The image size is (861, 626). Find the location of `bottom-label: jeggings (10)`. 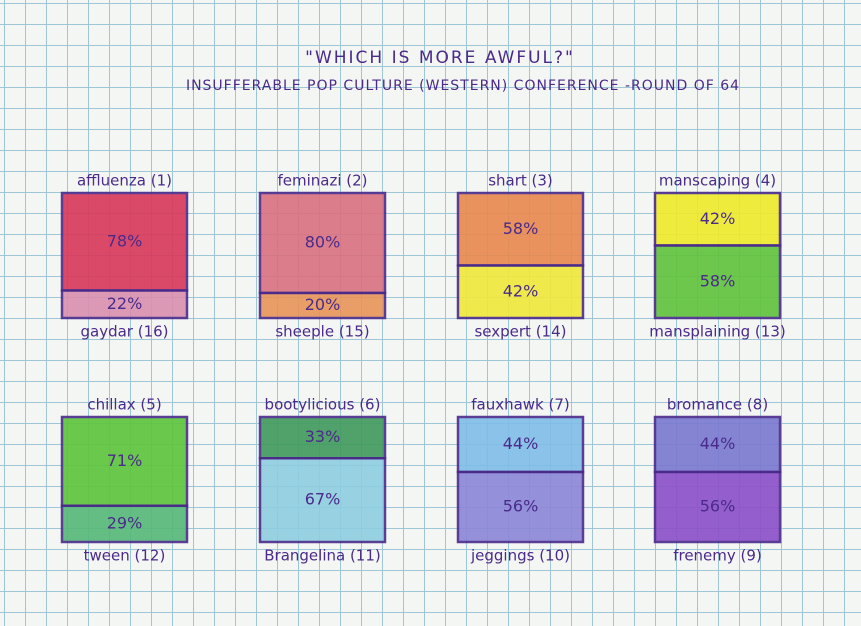

bottom-label: jeggings (10) is located at coordinates (520, 556).